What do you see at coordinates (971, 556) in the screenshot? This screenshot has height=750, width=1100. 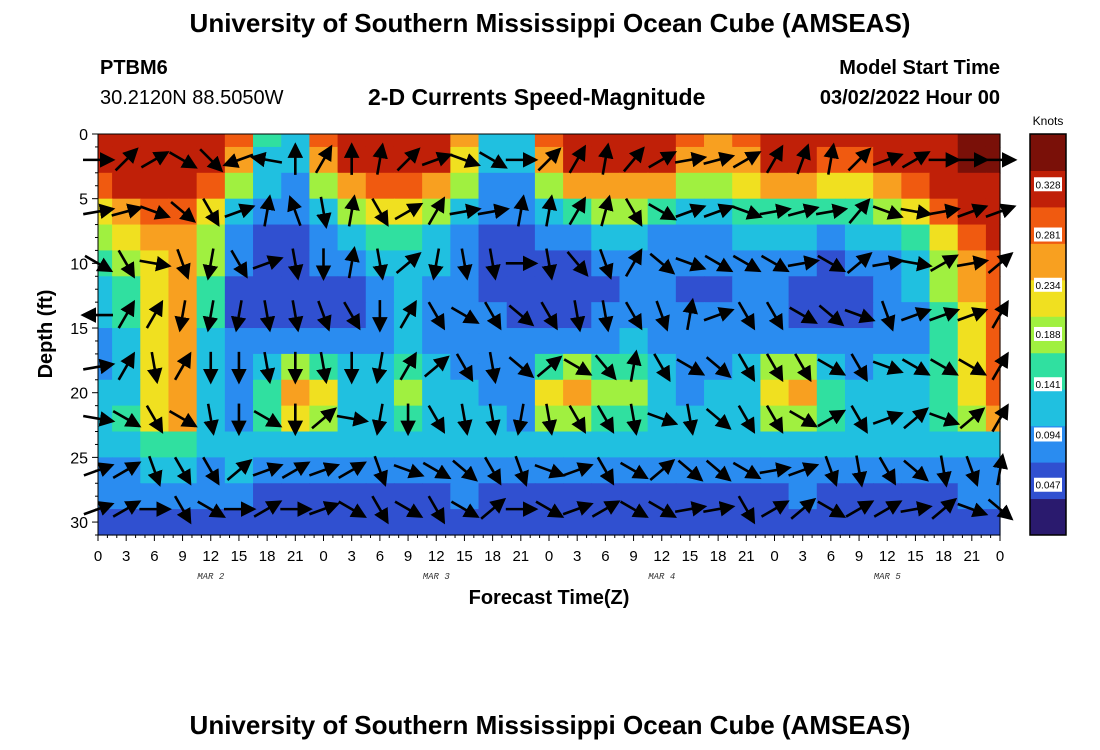 I see `x-tick-label: 21` at bounding box center [971, 556].